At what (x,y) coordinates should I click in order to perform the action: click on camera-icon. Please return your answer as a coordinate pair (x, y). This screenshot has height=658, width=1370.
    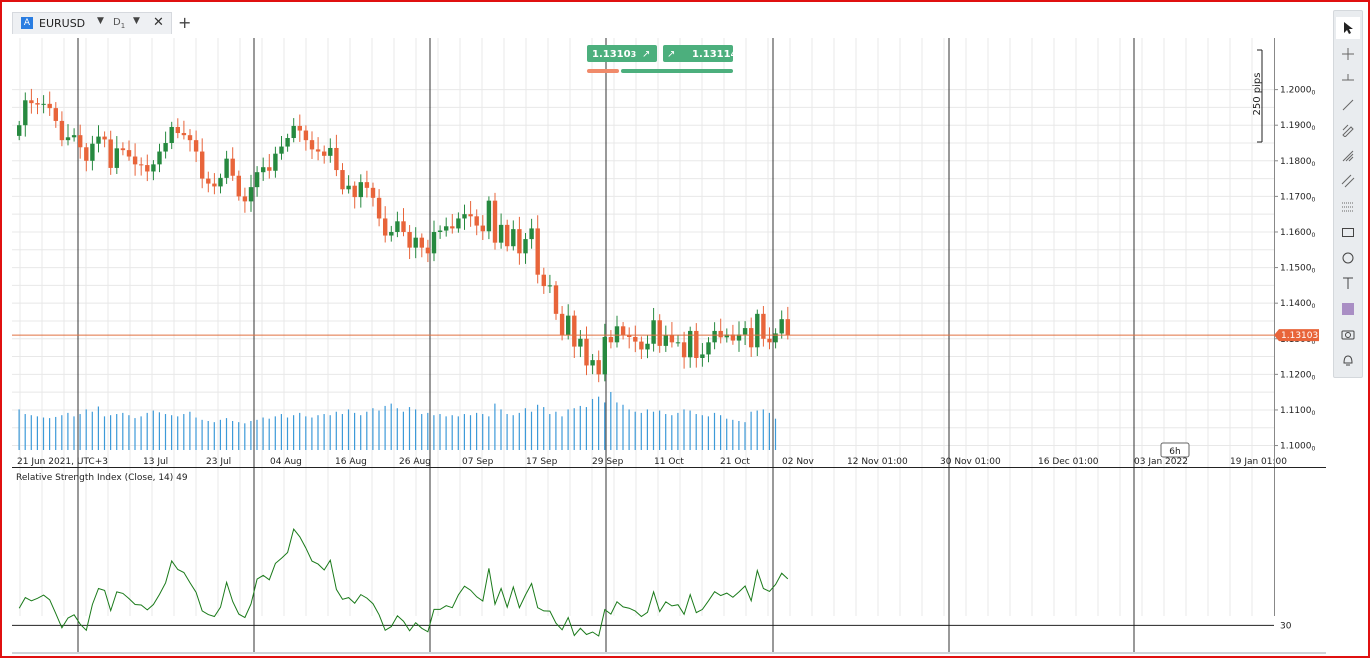
    Looking at the image, I should click on (1348, 334).